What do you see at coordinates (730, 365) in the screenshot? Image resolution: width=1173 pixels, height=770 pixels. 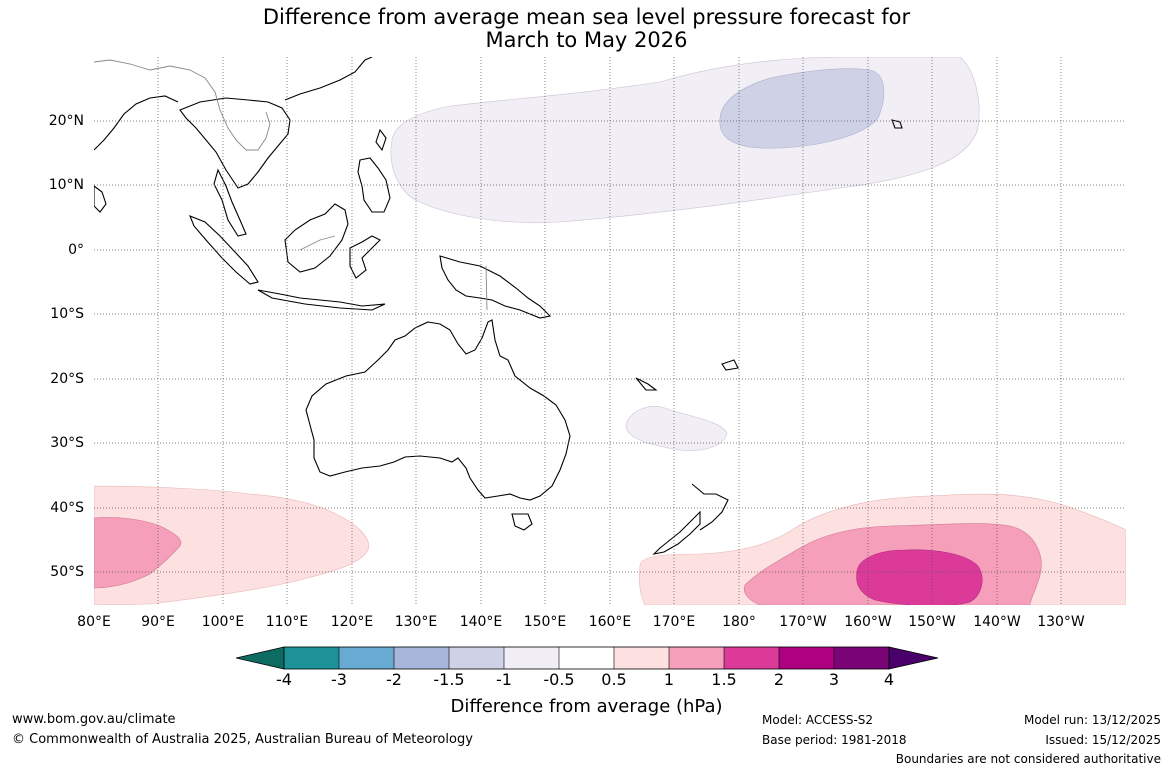 I see `fiji-coast` at bounding box center [730, 365].